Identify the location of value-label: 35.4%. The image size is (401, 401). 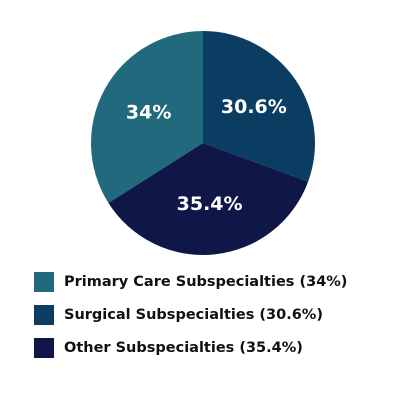
(210, 204).